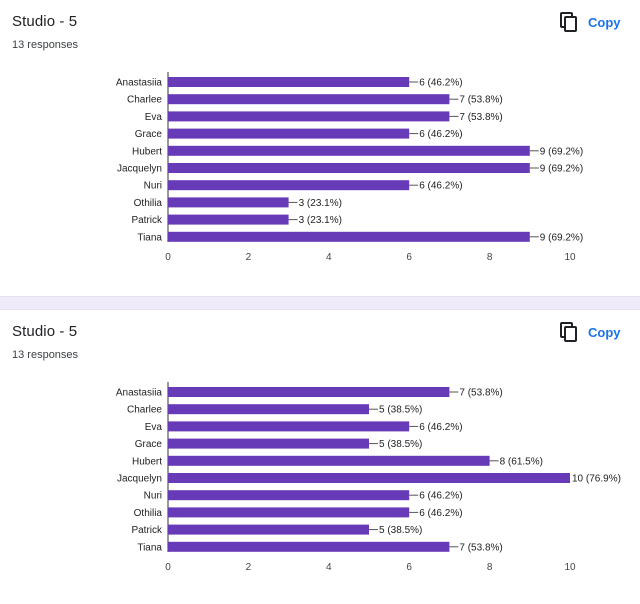  Describe the element at coordinates (521, 461) in the screenshot. I see `data-label: 8 (61.5%)` at that location.